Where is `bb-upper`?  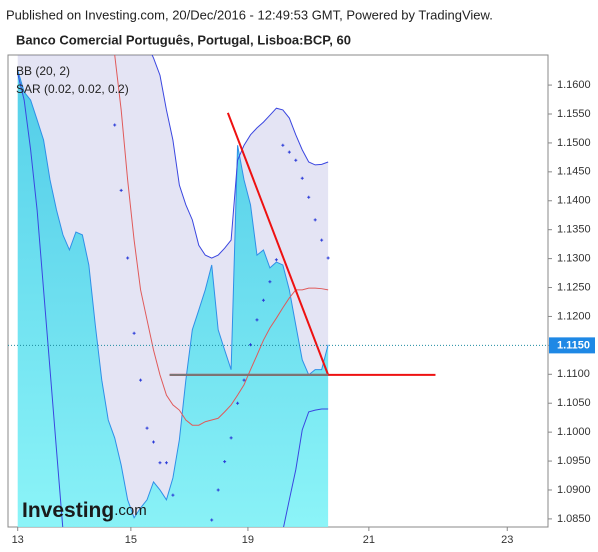
bb-upper is located at coordinates (240, 157).